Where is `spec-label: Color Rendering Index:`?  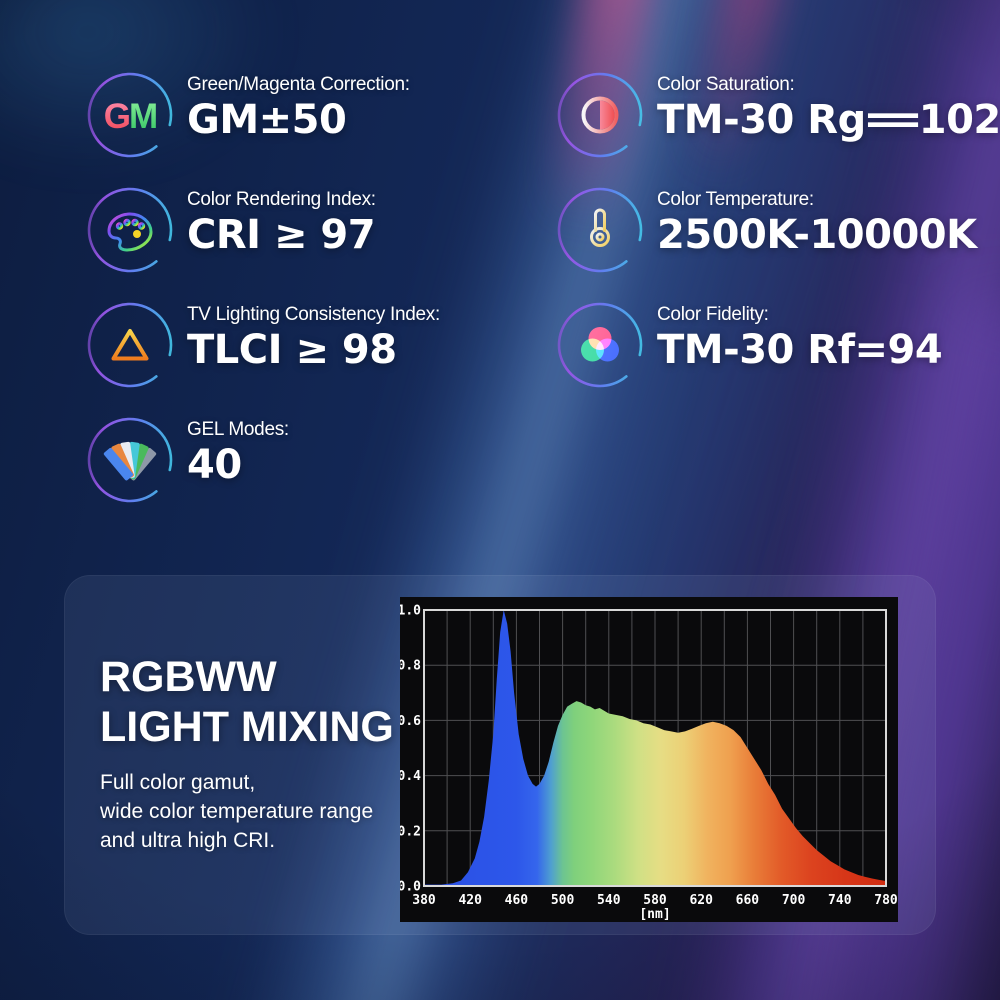 spec-label: Color Rendering Index: is located at coordinates (281, 199).